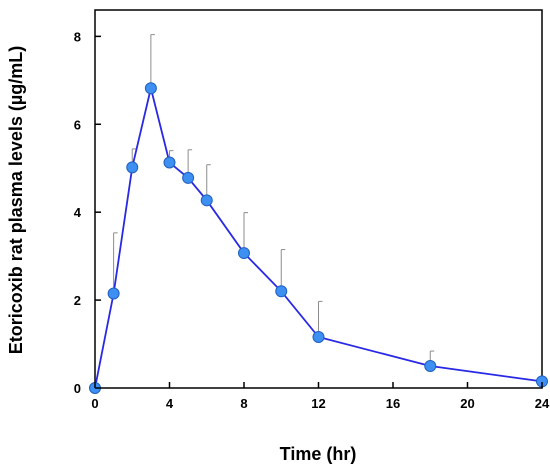 This screenshot has height=474, width=550. I want to click on y-axis-ticks: 0 2 4 6 8, so click(87, 212).